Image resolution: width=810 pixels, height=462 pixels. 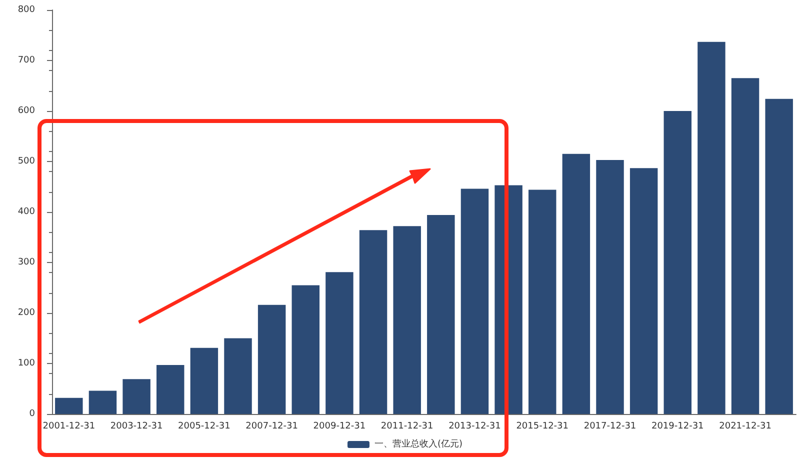 I want to click on y-tick-label: 200, so click(x=27, y=313).